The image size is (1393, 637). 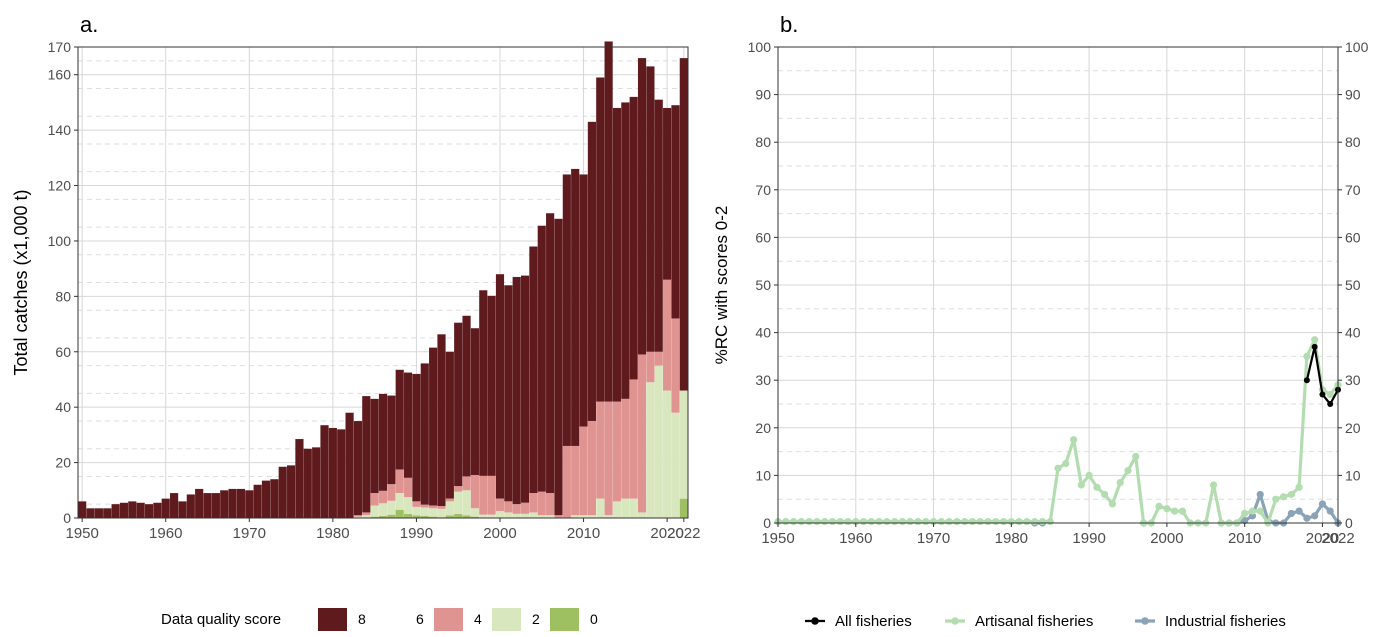 I want to click on y-tick-label-right: 50, so click(x=1353, y=285).